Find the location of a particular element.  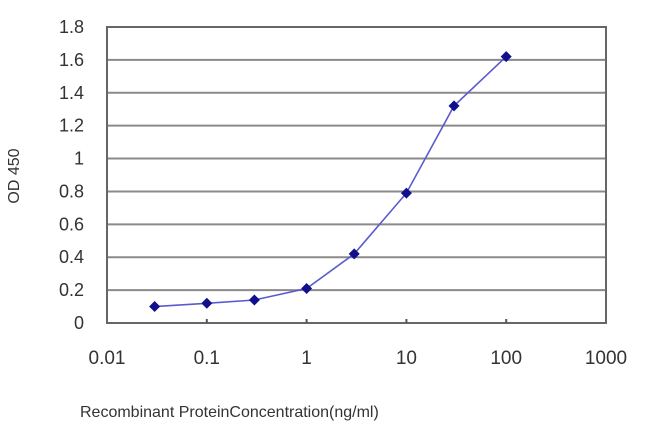

y-tick-label: 0.6 is located at coordinates (71, 224).